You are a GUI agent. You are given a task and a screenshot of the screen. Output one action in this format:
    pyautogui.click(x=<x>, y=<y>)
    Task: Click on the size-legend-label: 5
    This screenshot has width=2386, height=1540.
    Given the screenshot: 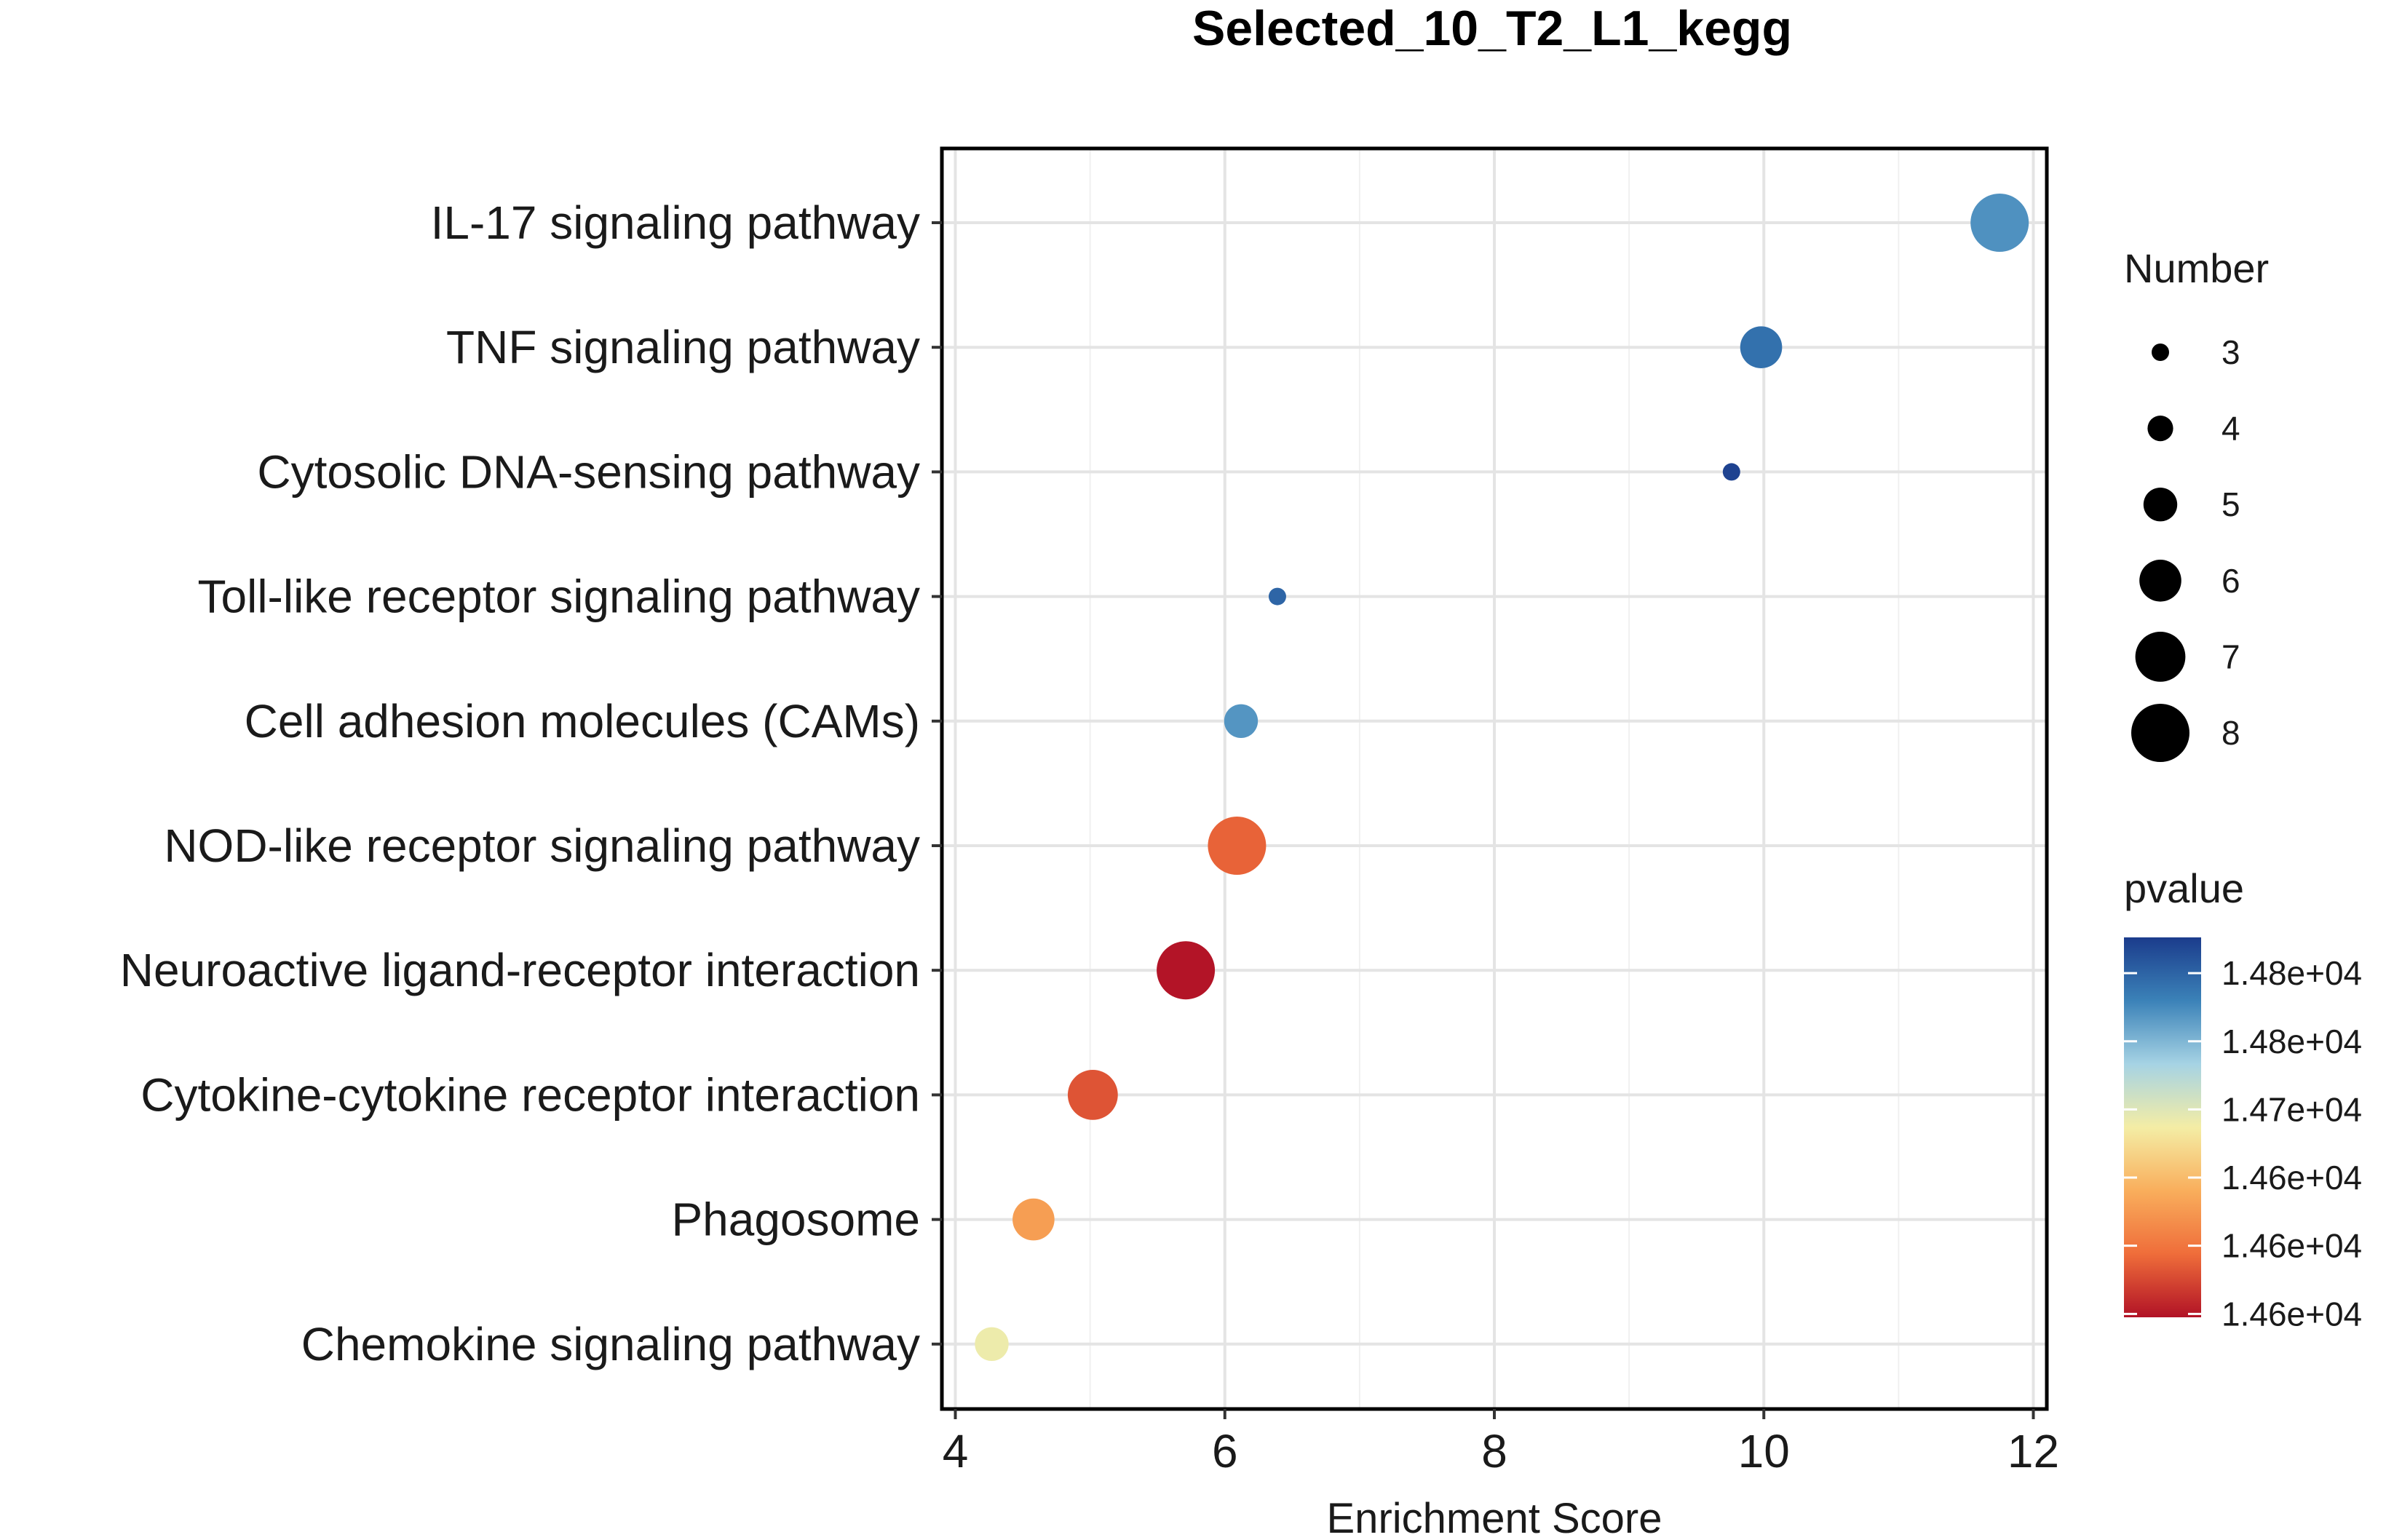 What is the action you would take?
    pyautogui.click(x=2230, y=504)
    